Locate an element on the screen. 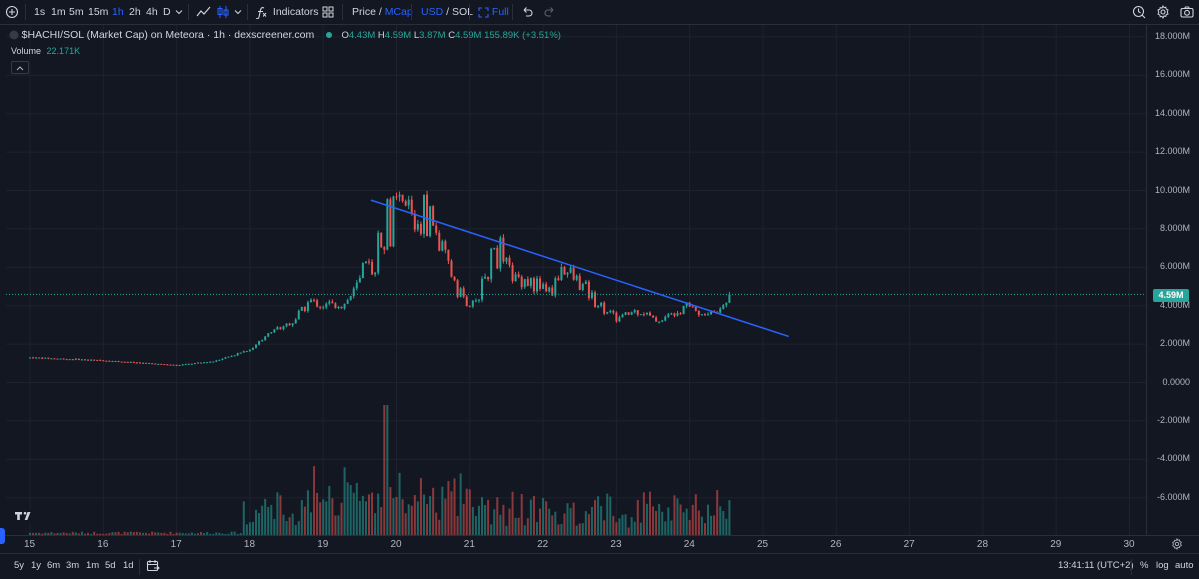 The image size is (1199, 579). interval-4h: 4h is located at coordinates (152, 12).